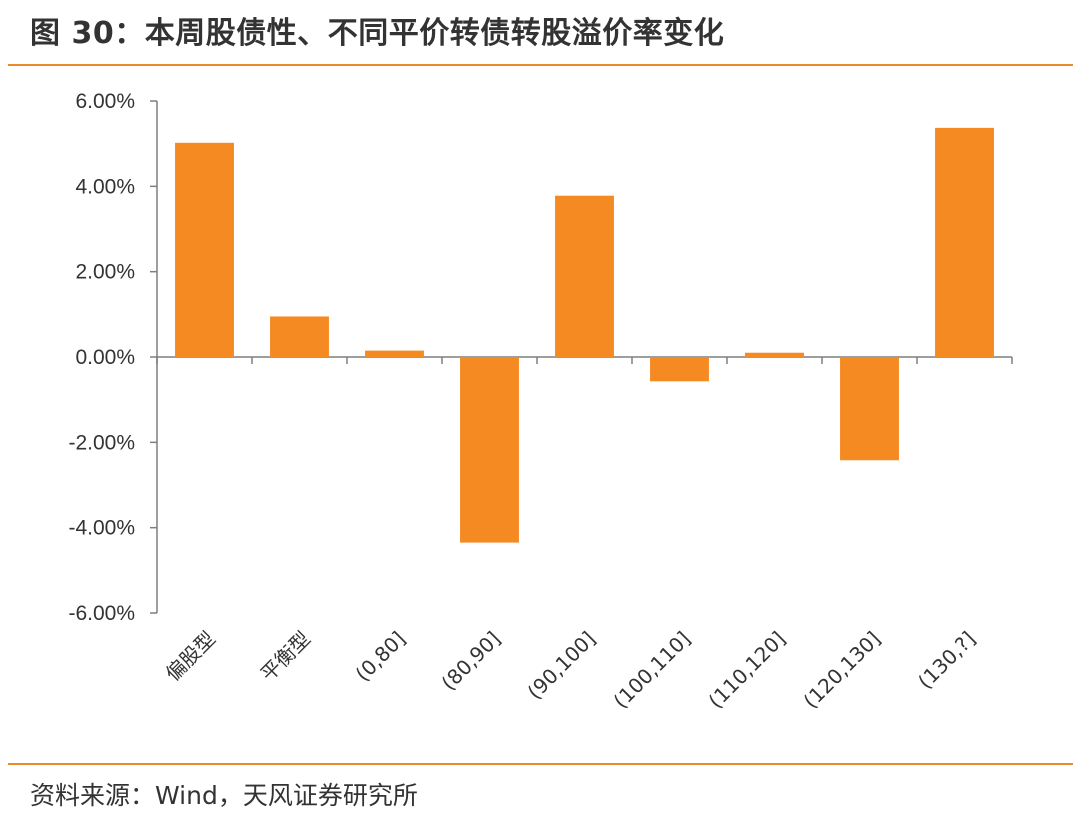 The width and height of the screenshot is (1080, 824). What do you see at coordinates (101, 528) in the screenshot?
I see `y-tick-label: -4.00%` at bounding box center [101, 528].